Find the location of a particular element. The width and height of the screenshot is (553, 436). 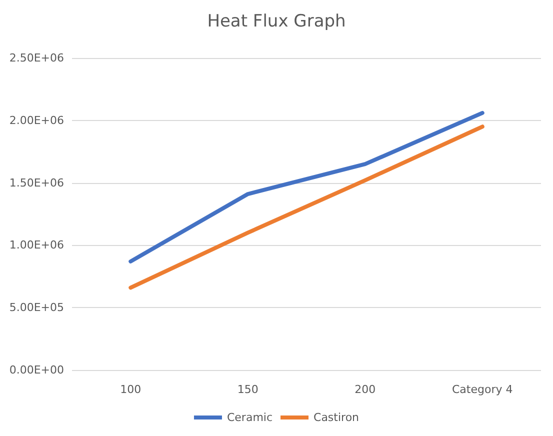

y-tick-label: 2.00E+06 is located at coordinates (36, 120).